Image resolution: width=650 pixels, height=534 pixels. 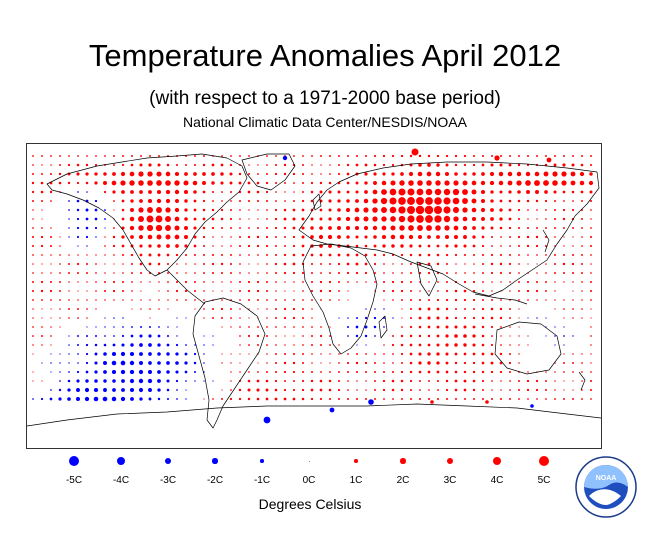 What do you see at coordinates (74, 468) in the screenshot?
I see `legend-item: -5C` at bounding box center [74, 468].